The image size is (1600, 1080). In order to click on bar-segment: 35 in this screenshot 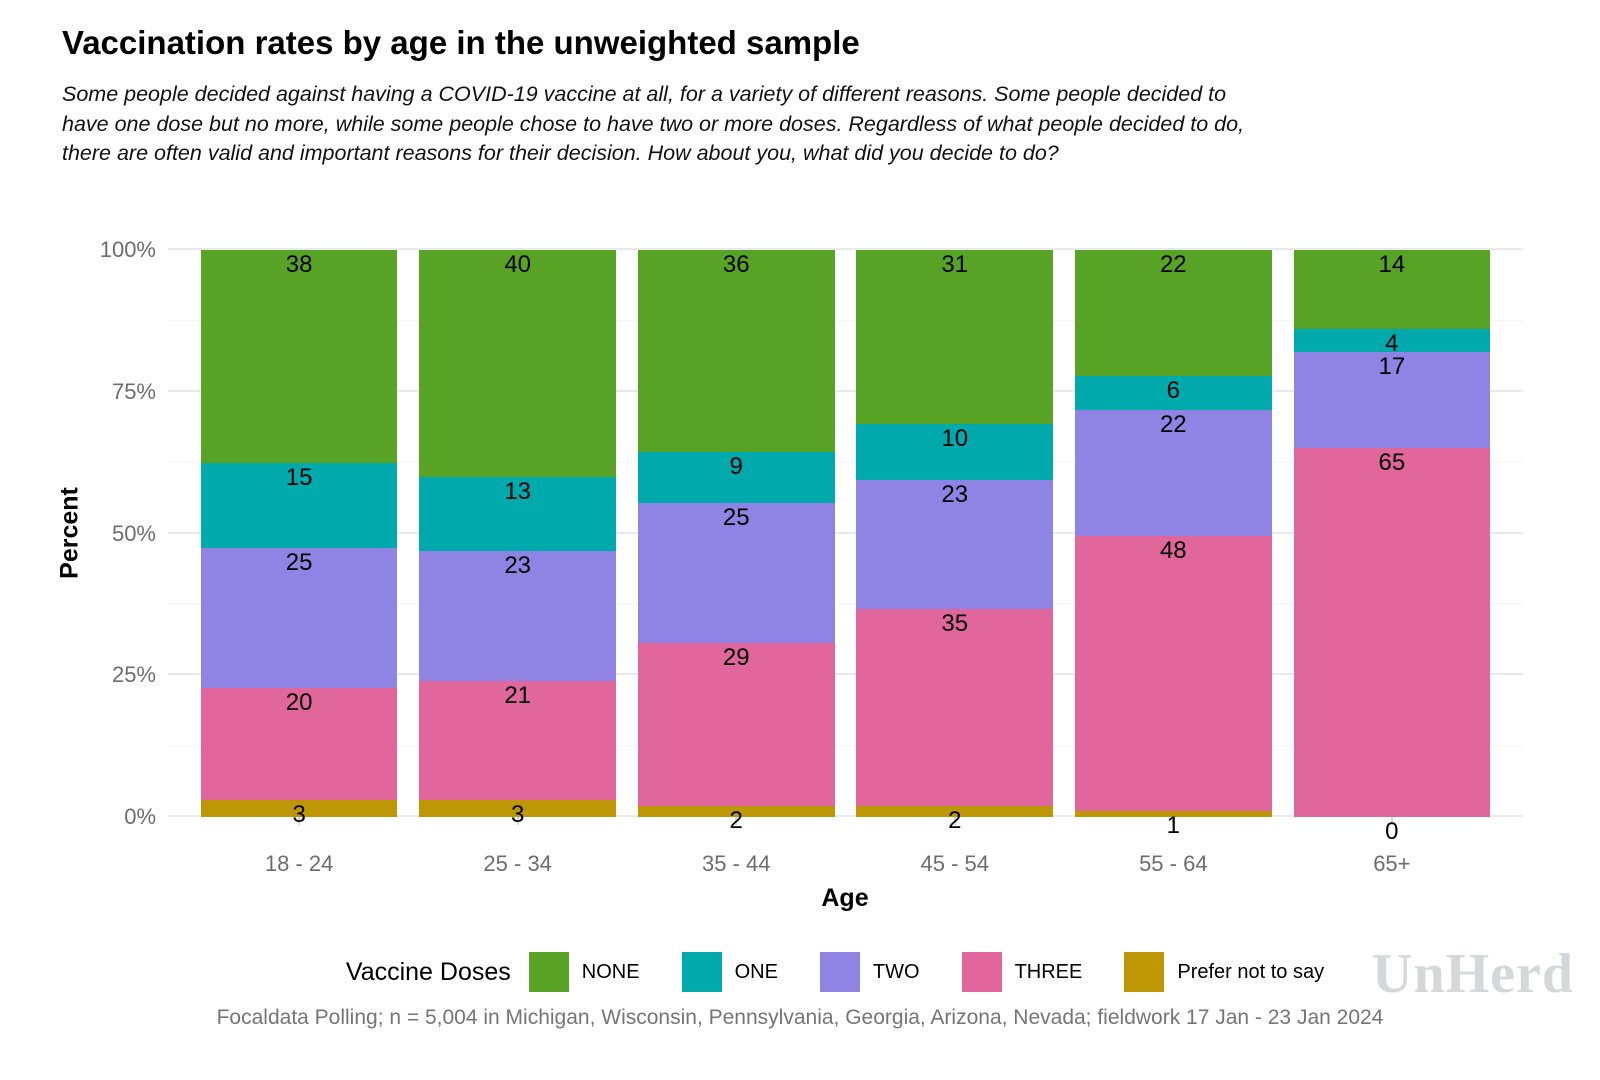, I will do `click(955, 707)`.